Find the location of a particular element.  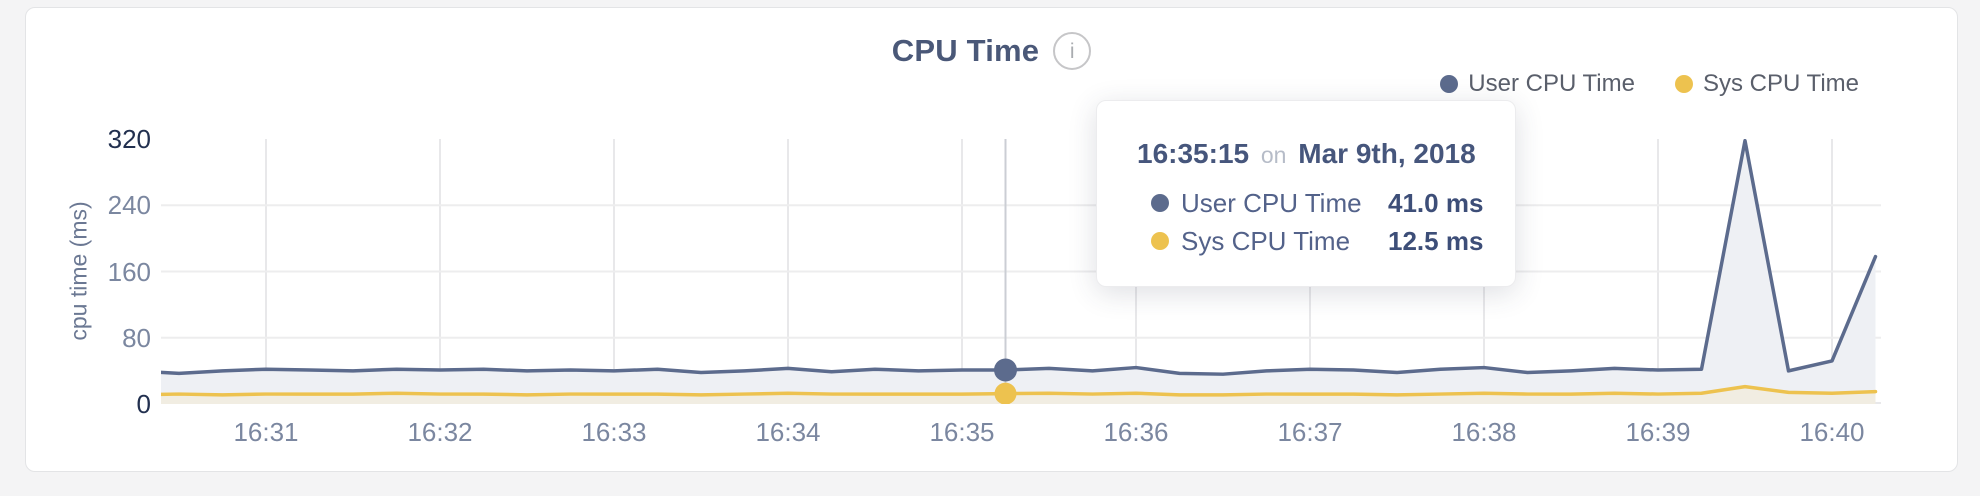

y-tick-label-0: 0 is located at coordinates (143, 404).